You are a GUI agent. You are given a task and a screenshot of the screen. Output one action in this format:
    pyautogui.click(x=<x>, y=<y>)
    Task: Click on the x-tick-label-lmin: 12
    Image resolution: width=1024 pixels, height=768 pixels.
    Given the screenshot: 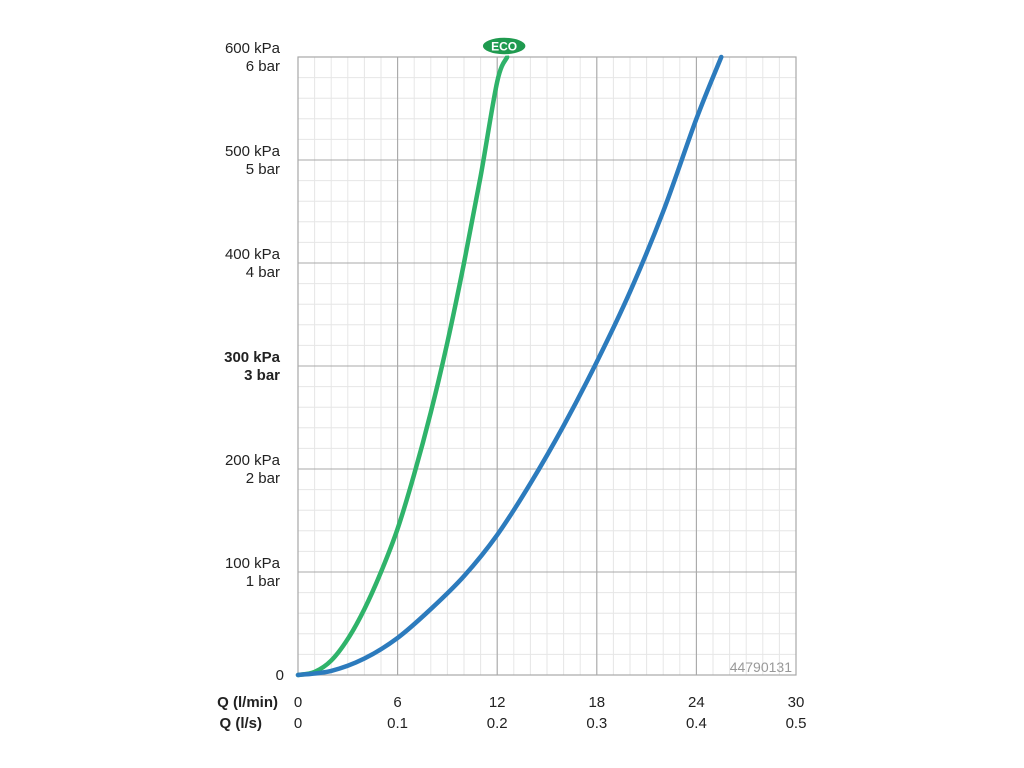 What is the action you would take?
    pyautogui.click(x=497, y=702)
    